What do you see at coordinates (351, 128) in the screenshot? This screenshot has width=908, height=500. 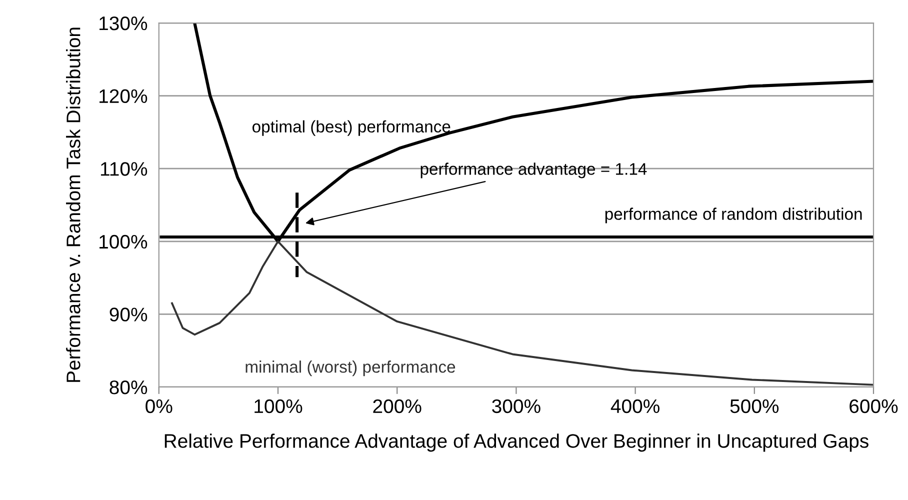 I see `series-label: optimal (best) performance` at bounding box center [351, 128].